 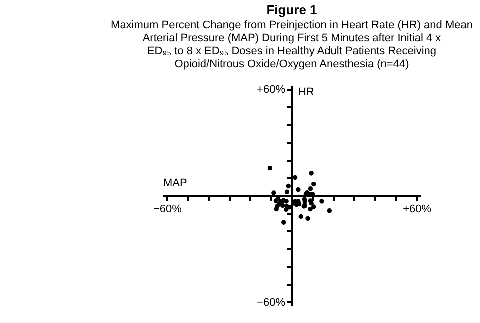 I want to click on x-axis-title: MAP, so click(x=176, y=184).